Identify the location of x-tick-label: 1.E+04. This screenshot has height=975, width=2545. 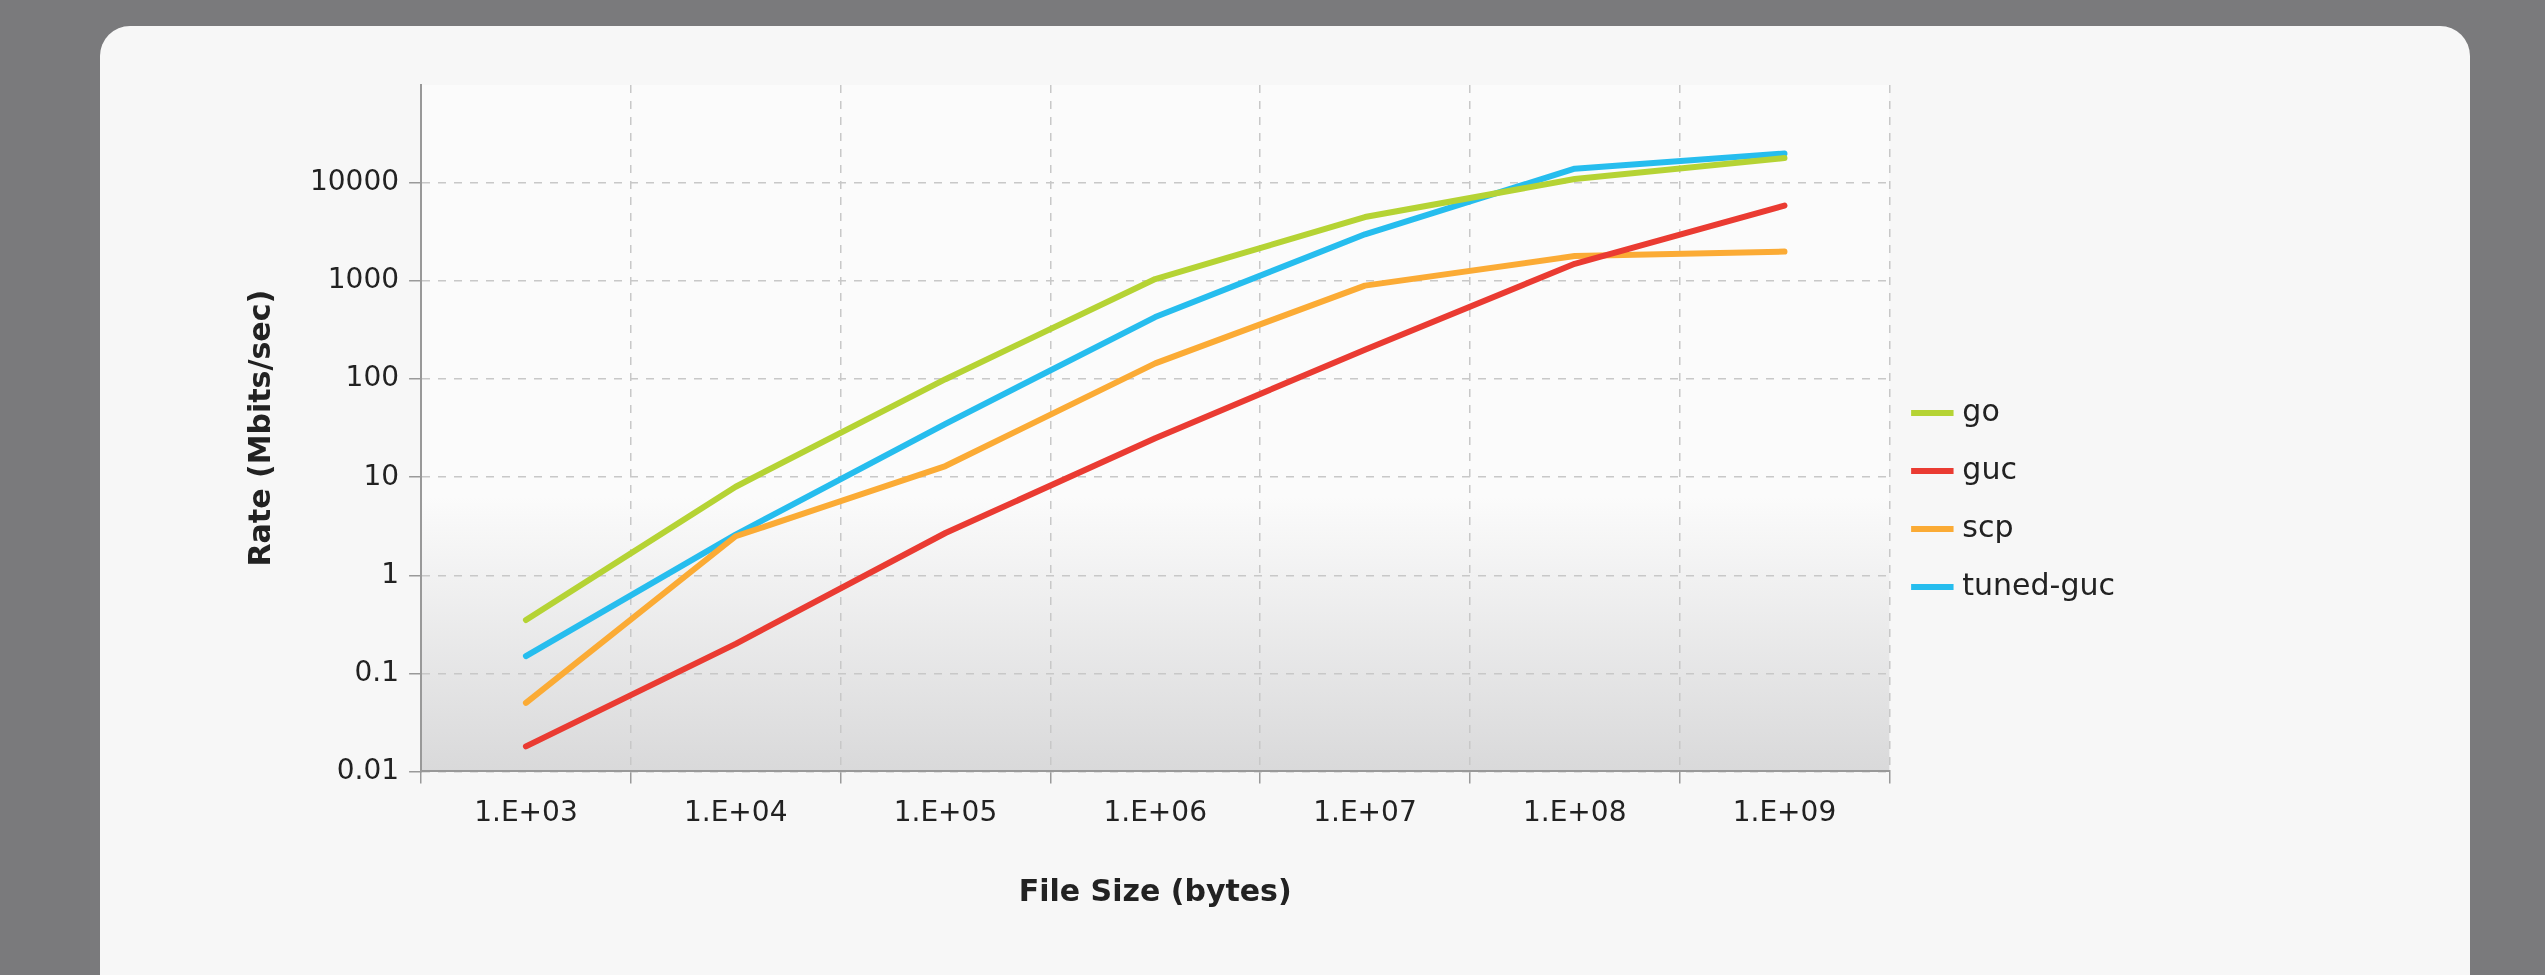
(735, 812).